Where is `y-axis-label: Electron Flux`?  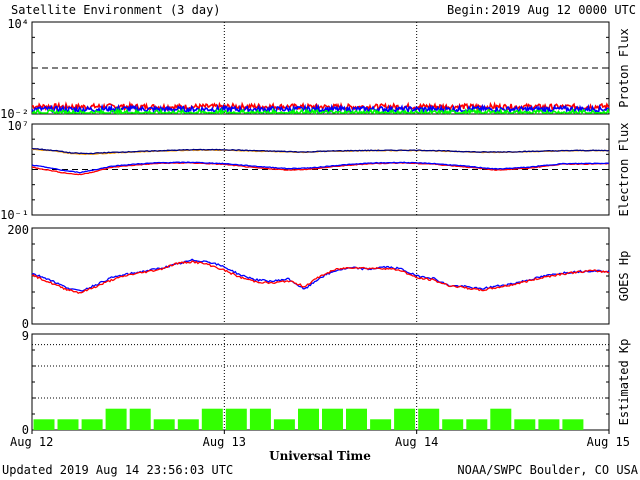 y-axis-label: Electron Flux is located at coordinates (624, 170).